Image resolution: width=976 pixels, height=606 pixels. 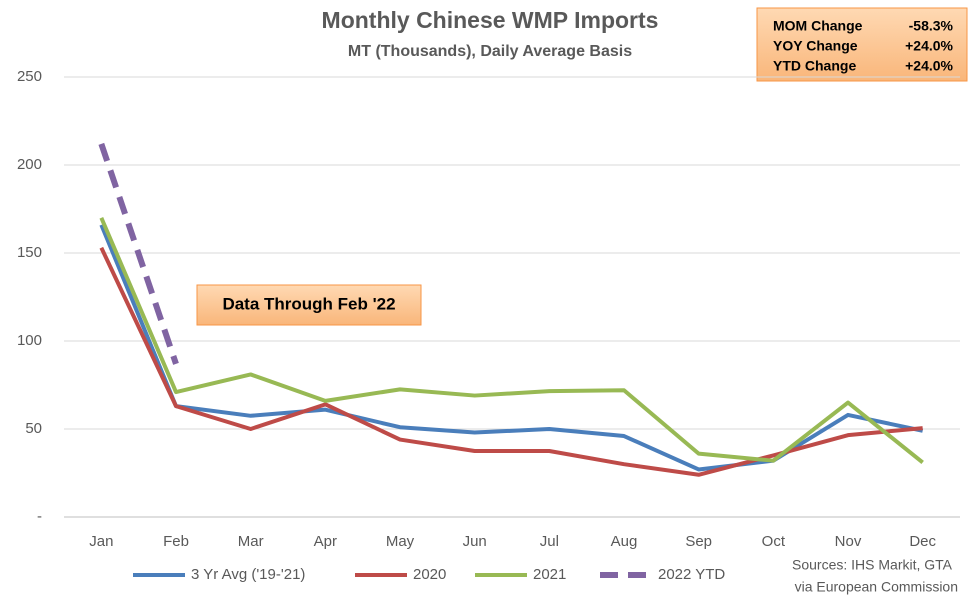 What do you see at coordinates (922, 541) in the screenshot?
I see `x-tick-label: Dec` at bounding box center [922, 541].